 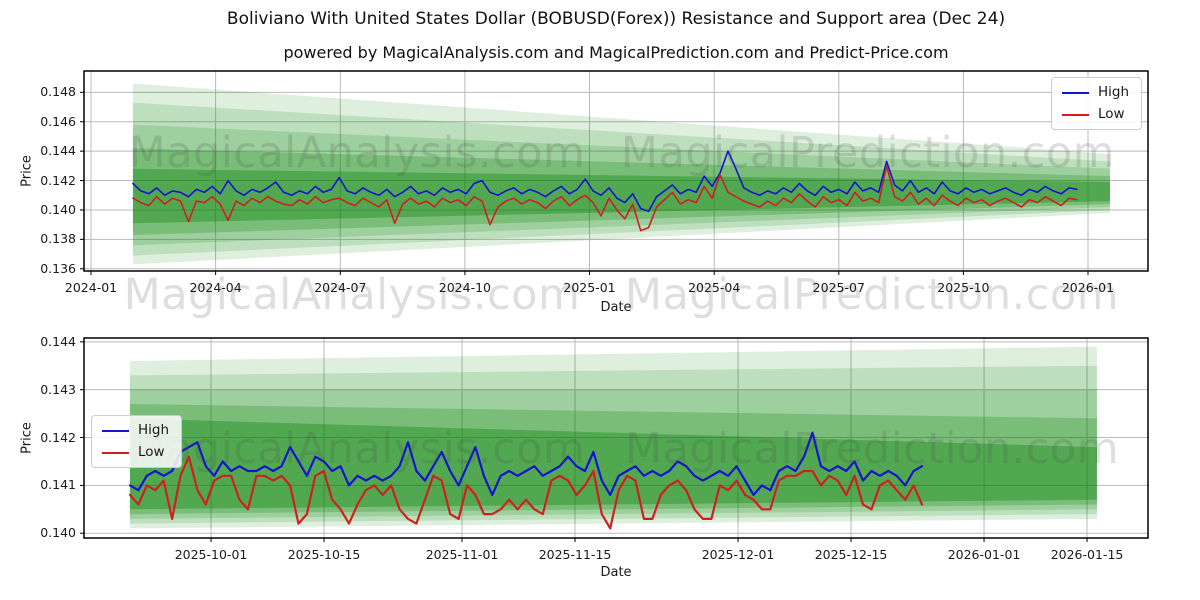 What do you see at coordinates (91, 287) in the screenshot?
I see `x-tick-label: 2024-01` at bounding box center [91, 287].